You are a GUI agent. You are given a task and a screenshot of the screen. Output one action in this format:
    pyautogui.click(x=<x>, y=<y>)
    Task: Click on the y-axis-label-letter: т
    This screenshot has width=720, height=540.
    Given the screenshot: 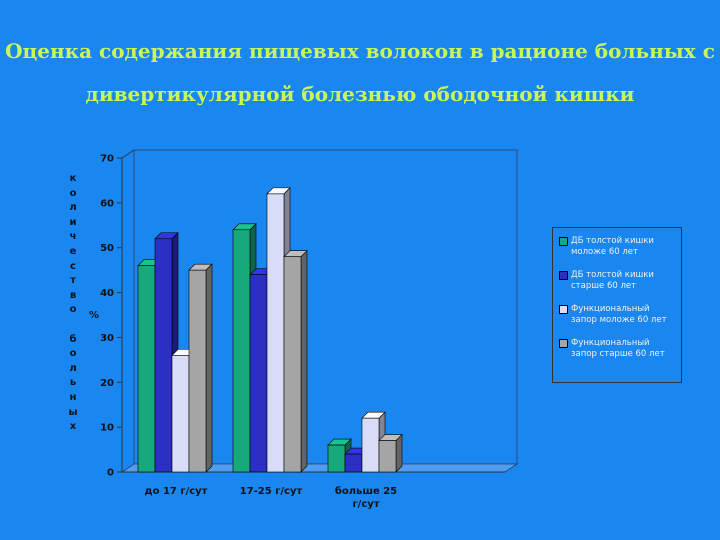 What is the action you would take?
    pyautogui.click(x=73, y=281)
    